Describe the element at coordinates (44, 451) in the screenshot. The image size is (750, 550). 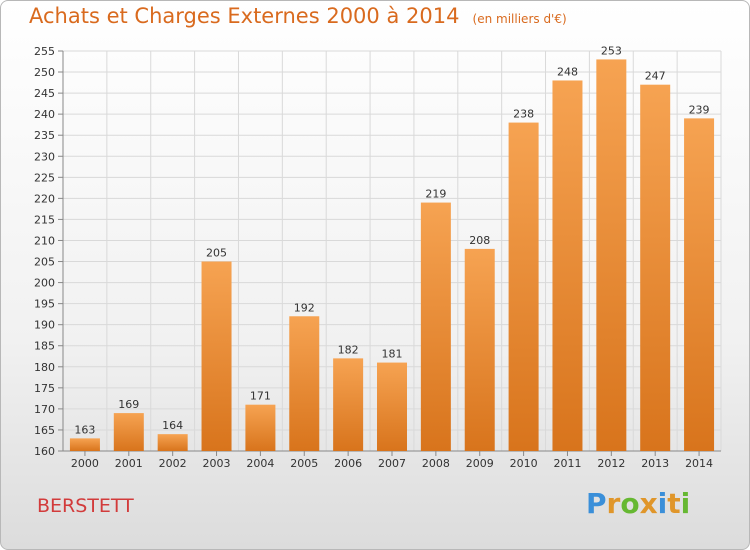
I see `y-tick-label: 160` at that location.